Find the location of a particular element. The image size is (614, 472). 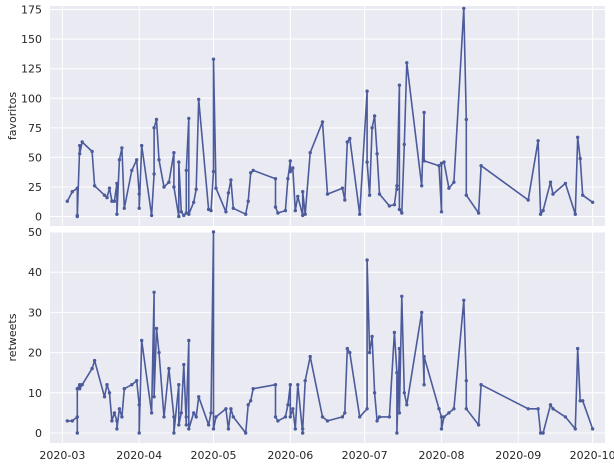

y-tick-label: 50 is located at coordinates (35, 157).